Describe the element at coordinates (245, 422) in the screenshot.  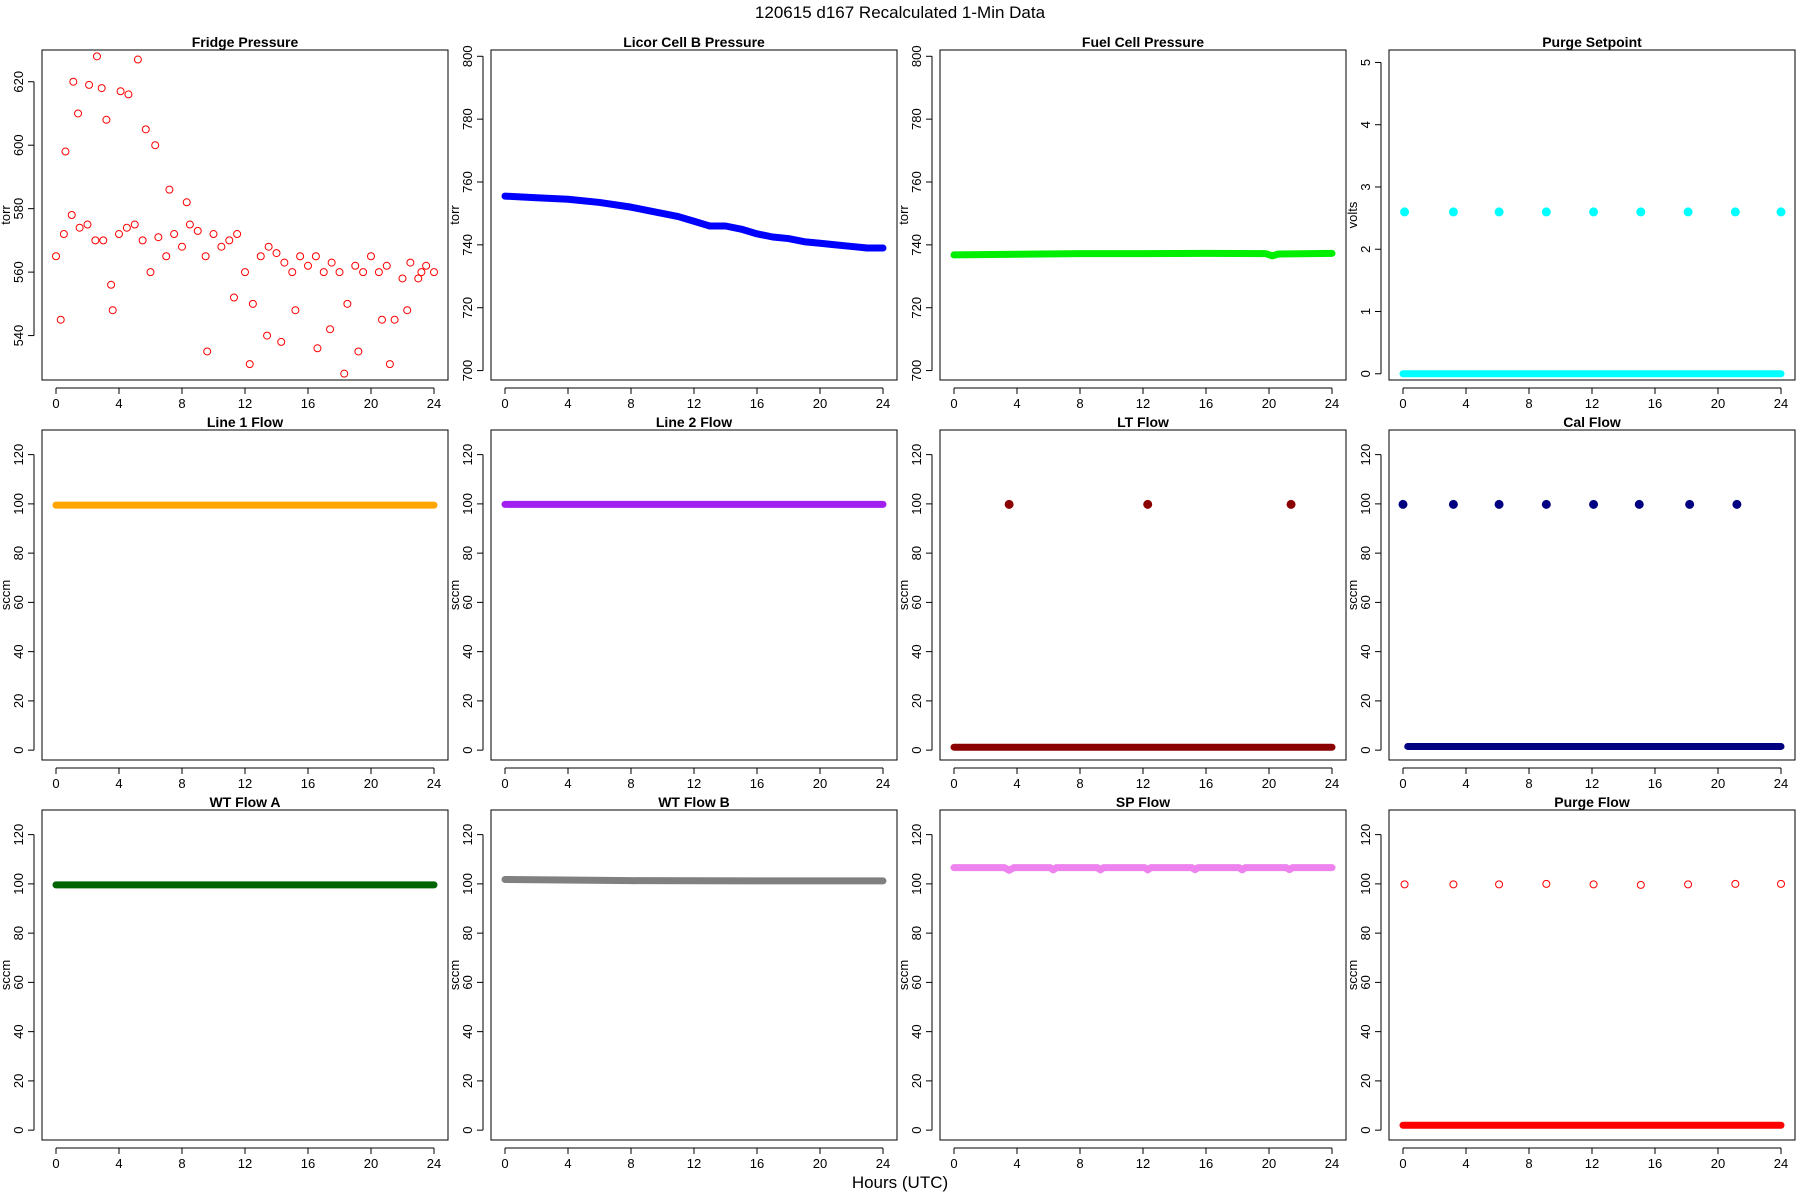
I see `panel-title: Line 1 Flow` at that location.